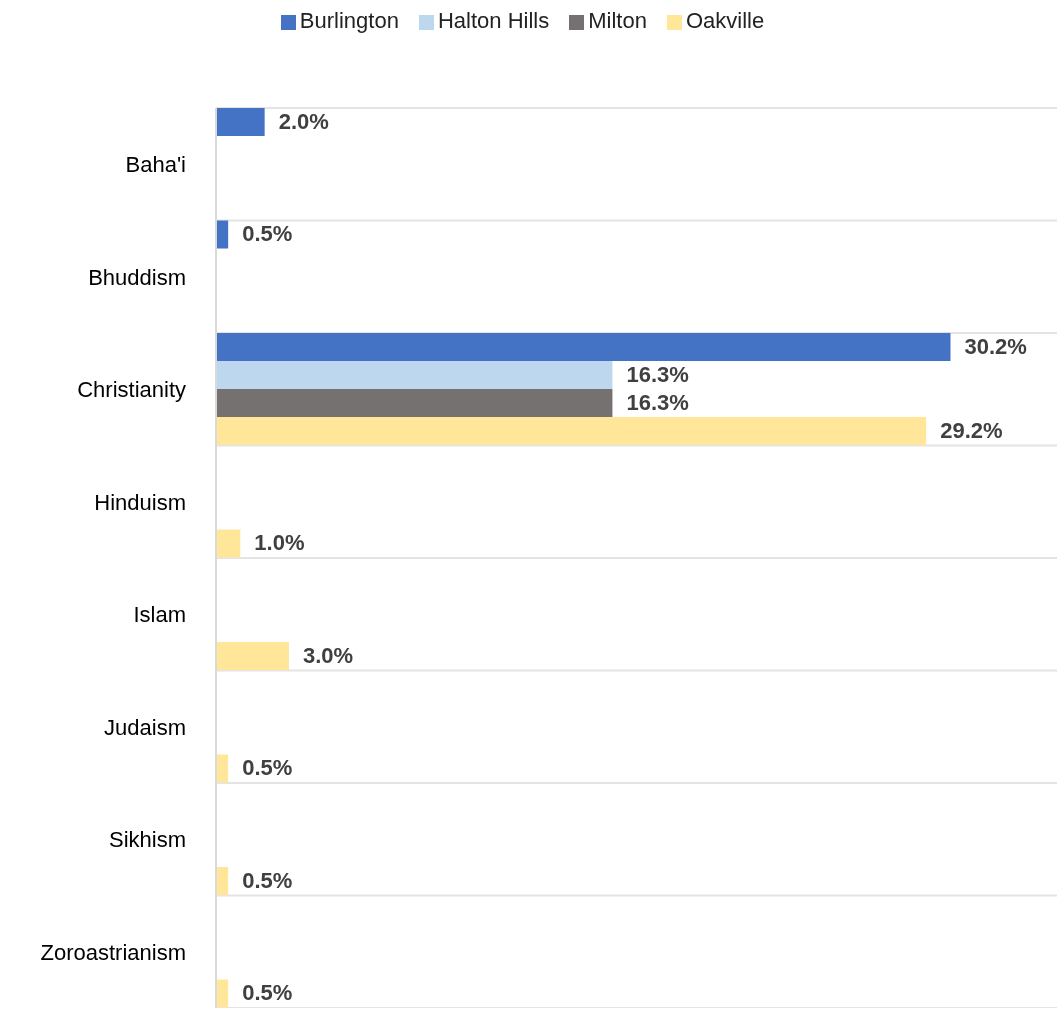  Describe the element at coordinates (617, 20) in the screenshot. I see `legend-label: Milton` at that location.